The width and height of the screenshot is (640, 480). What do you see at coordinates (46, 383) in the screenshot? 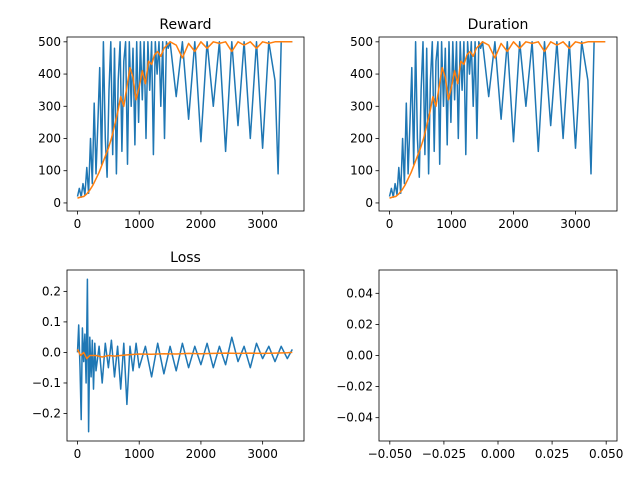
I see `loss-ytick-label: −0.1` at bounding box center [46, 383].